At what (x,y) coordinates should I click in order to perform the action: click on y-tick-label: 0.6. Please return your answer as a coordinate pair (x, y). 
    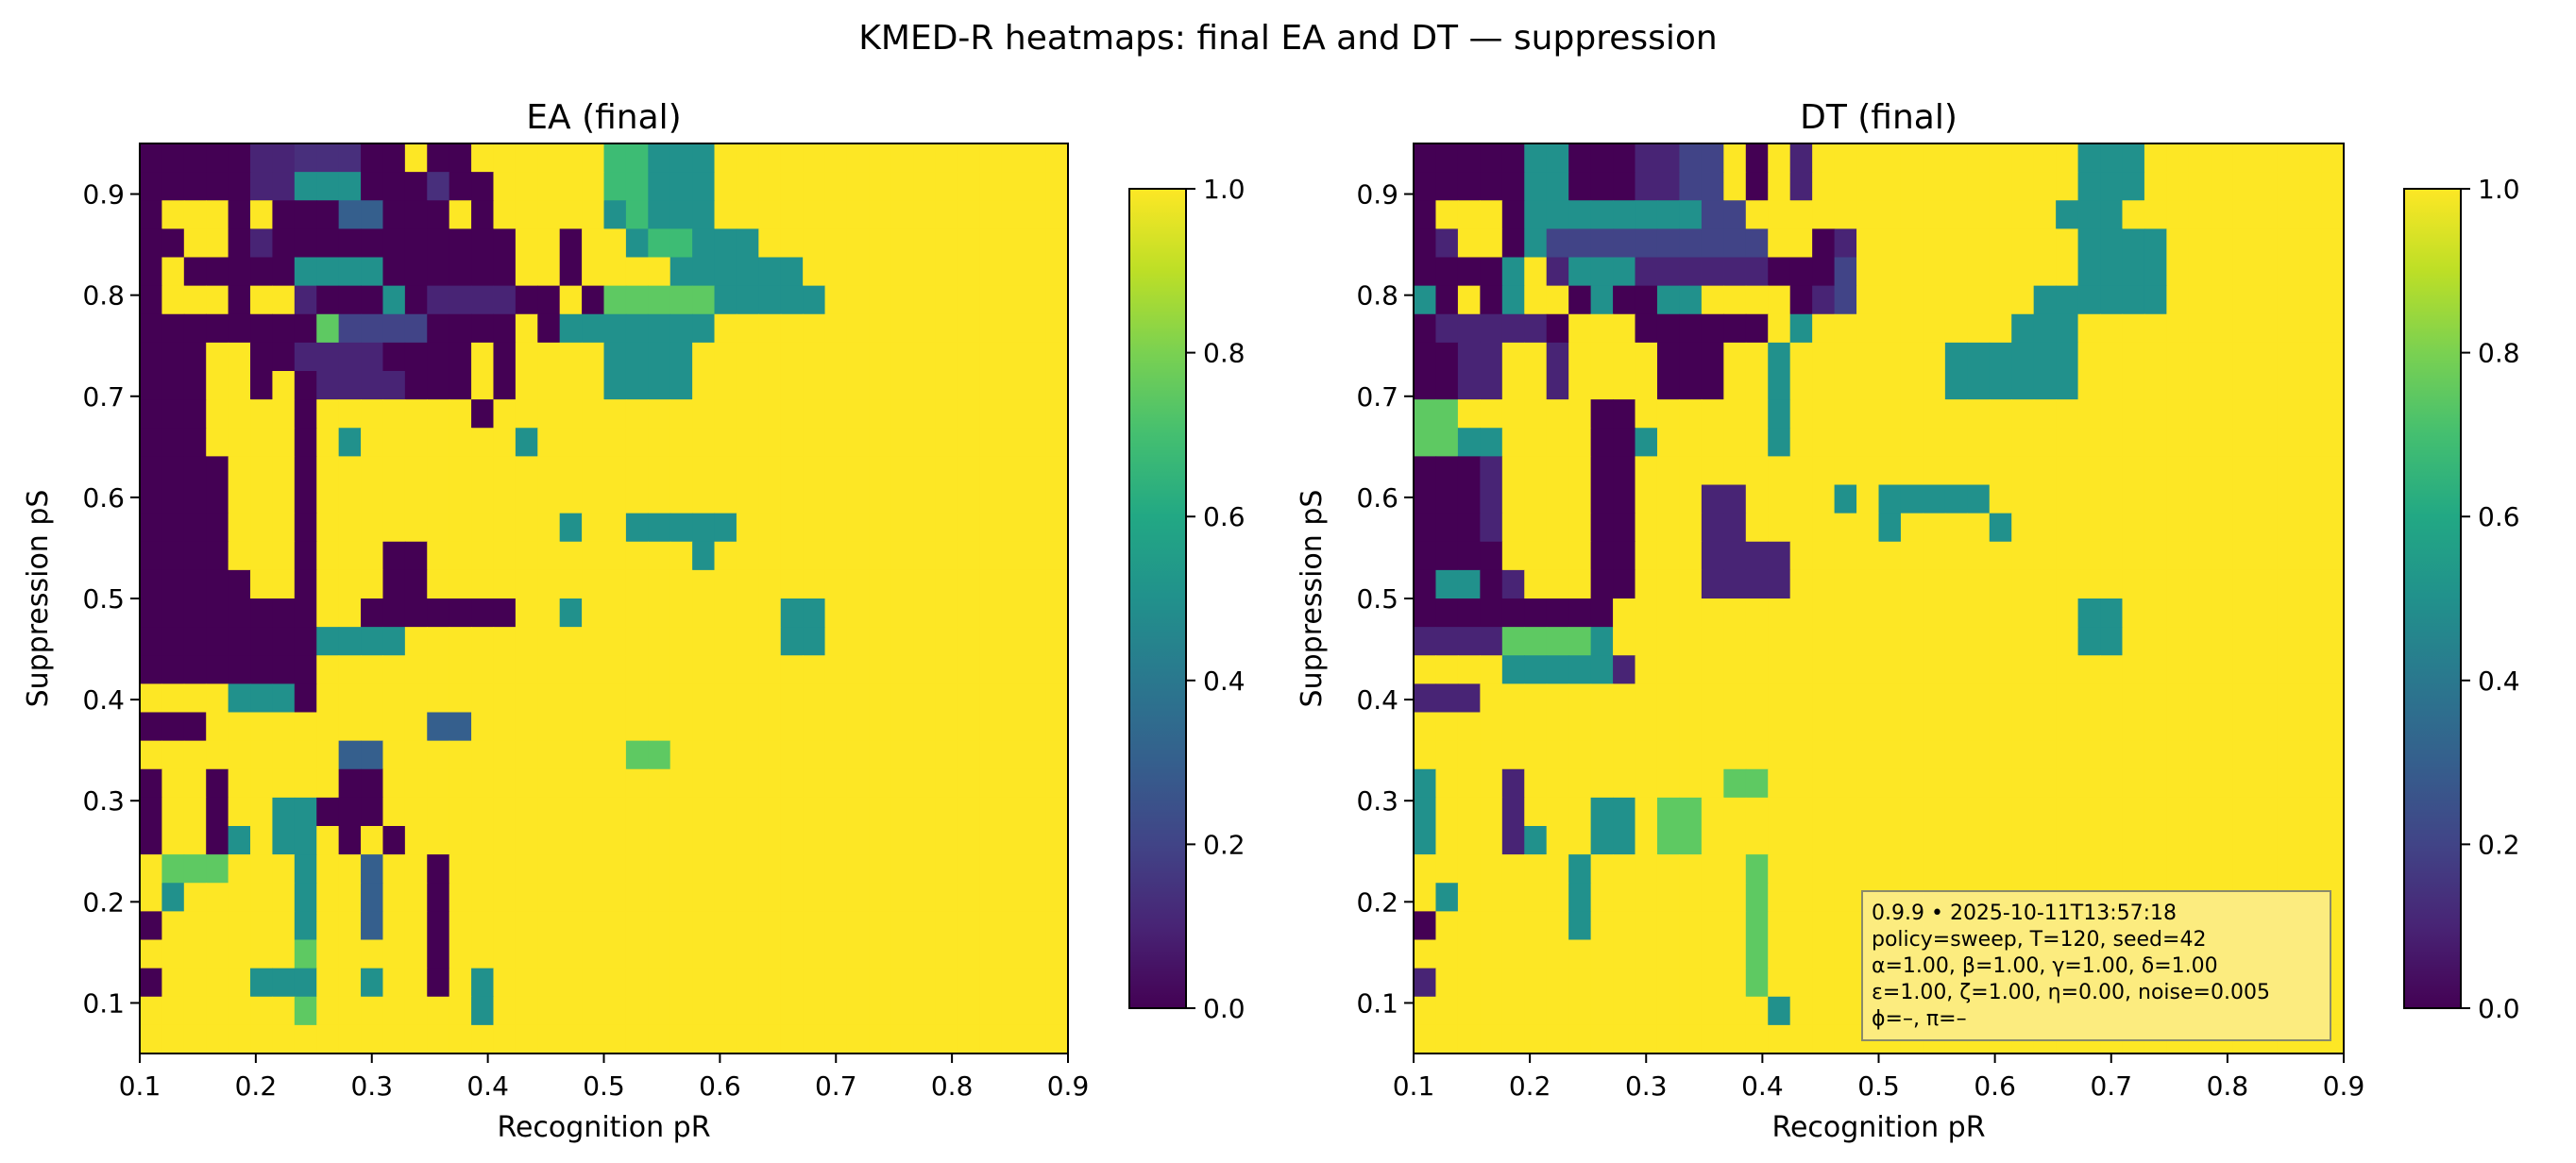
    Looking at the image, I should click on (103, 498).